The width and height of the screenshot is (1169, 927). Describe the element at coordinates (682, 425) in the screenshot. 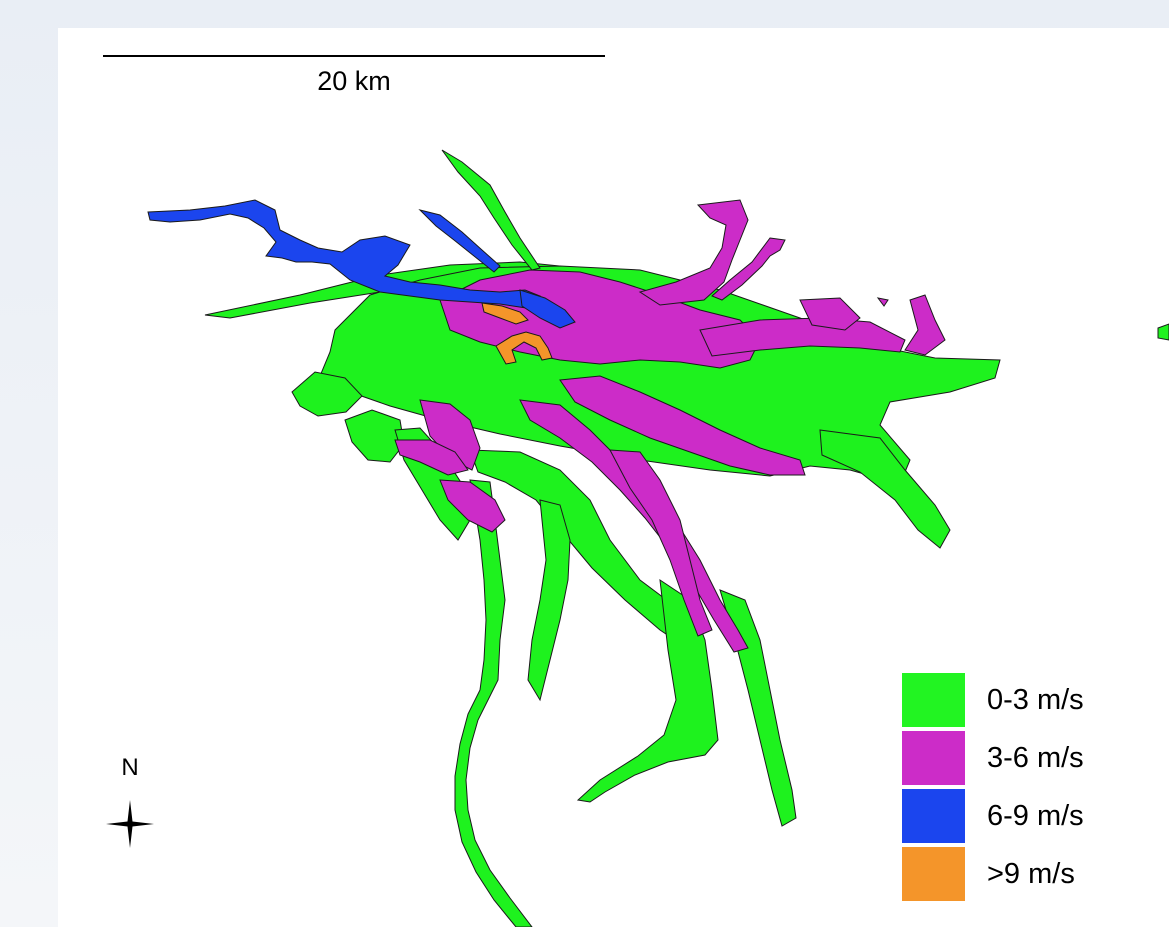

I see `magenta-flow-southeast-tongue` at that location.